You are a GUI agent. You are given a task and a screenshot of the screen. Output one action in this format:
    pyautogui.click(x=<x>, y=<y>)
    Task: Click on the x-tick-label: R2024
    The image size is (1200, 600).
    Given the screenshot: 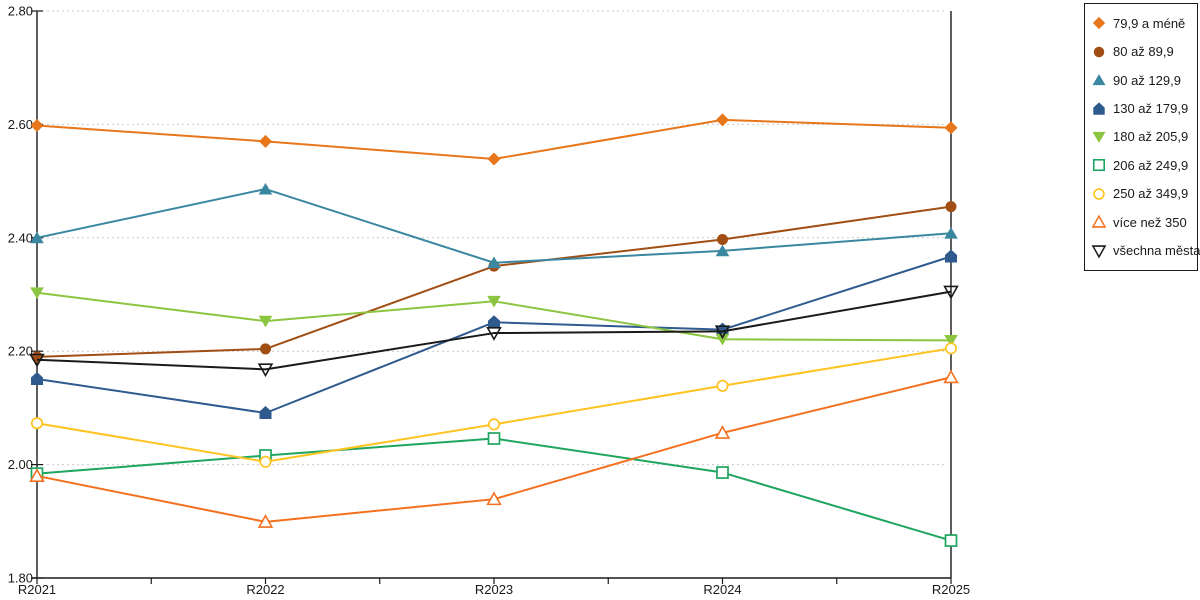 What is the action you would take?
    pyautogui.click(x=722, y=589)
    